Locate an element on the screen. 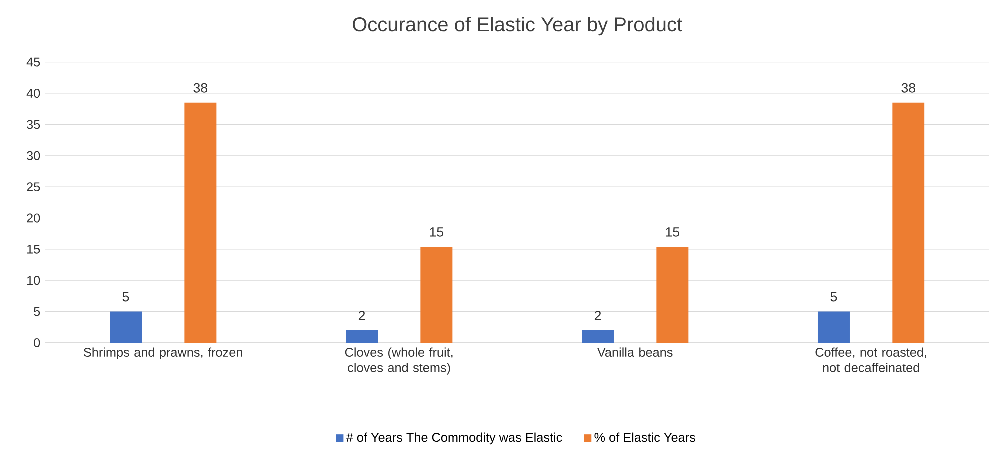  y-tick-label: 25 is located at coordinates (33, 187).